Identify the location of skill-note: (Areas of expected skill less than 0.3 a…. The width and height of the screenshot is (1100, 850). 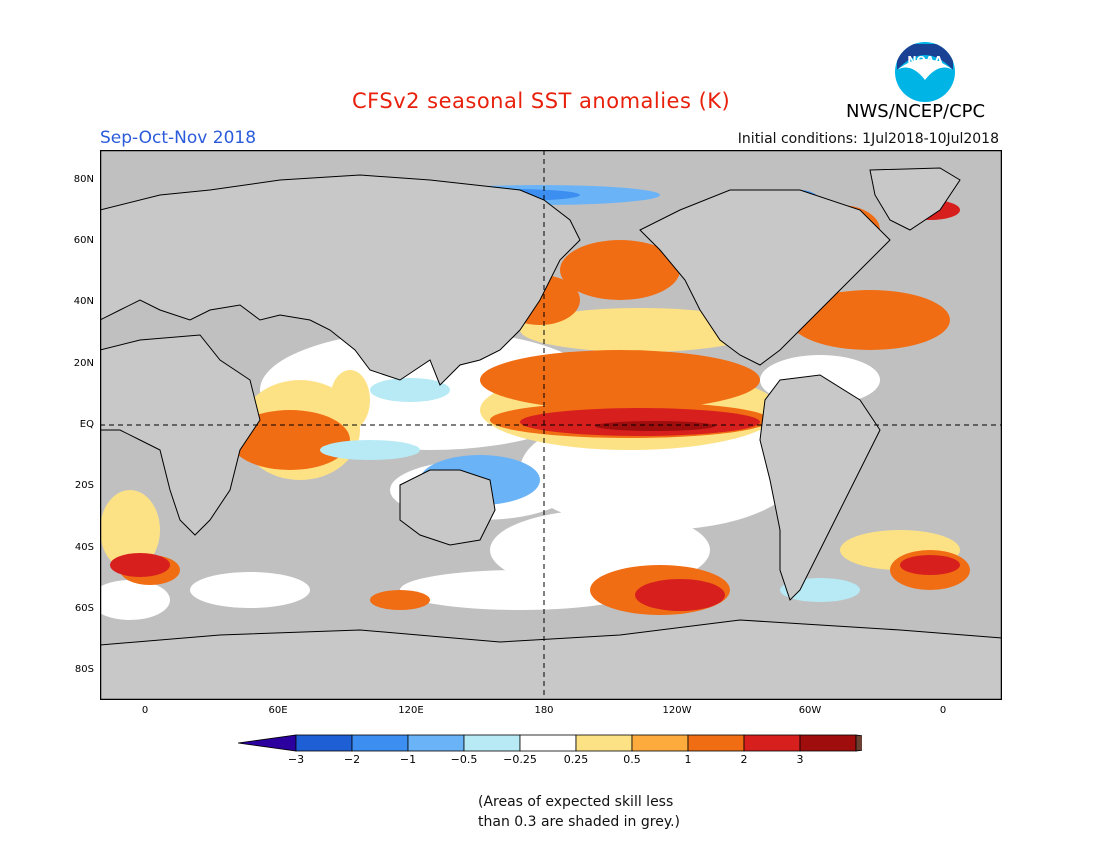
(579, 812).